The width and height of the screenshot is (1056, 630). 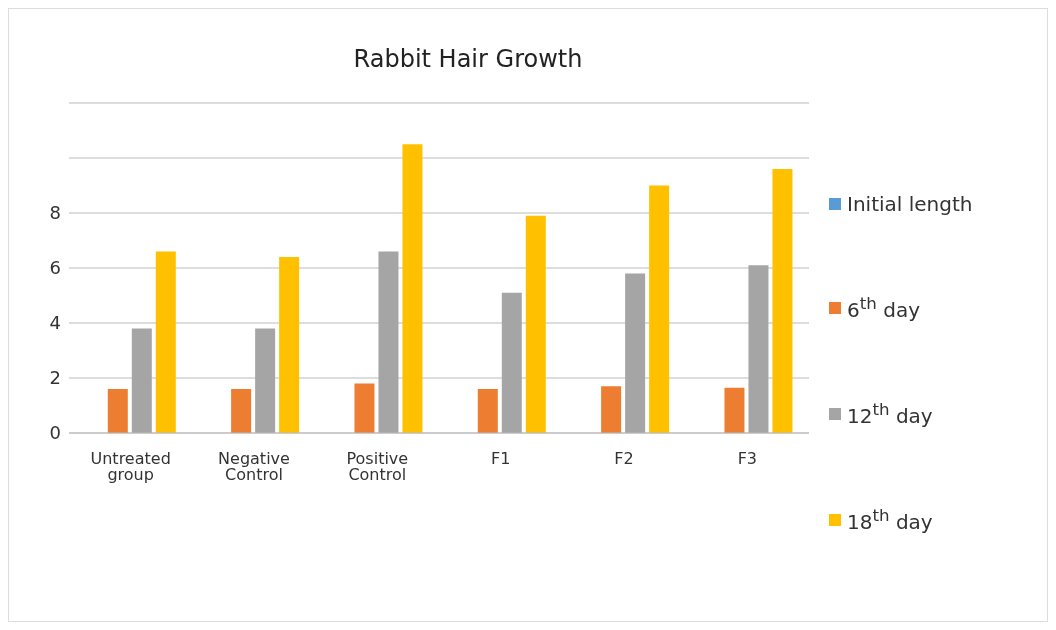 I want to click on x-tick-label: F2, so click(x=624, y=459).